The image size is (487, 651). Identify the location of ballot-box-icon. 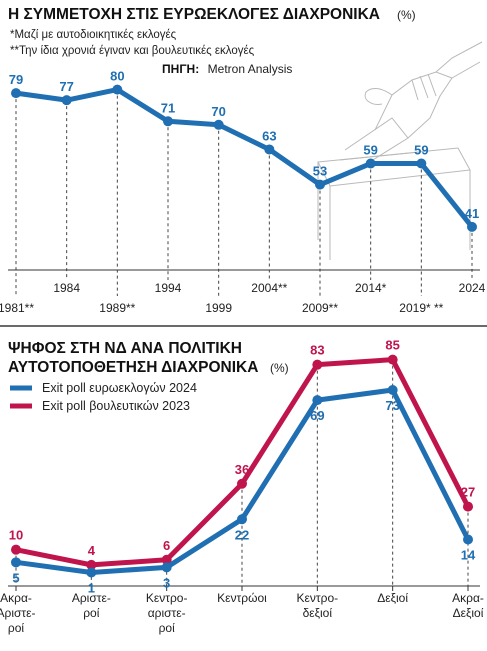
(400, 150).